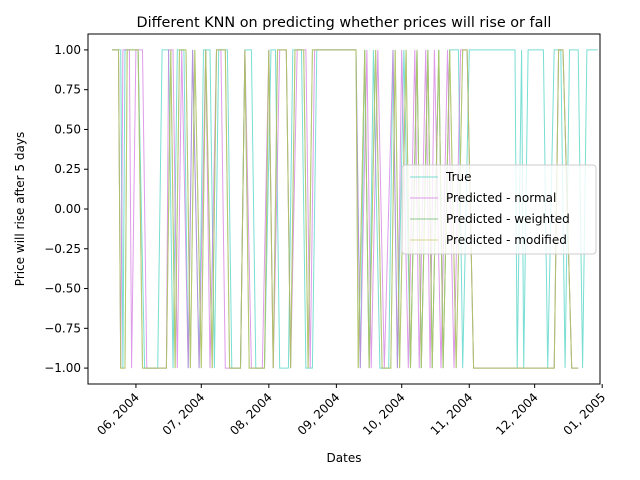 Image resolution: width=640 pixels, height=480 pixels. Describe the element at coordinates (62, 249) in the screenshot. I see `y-tick-label: −0.25` at that location.